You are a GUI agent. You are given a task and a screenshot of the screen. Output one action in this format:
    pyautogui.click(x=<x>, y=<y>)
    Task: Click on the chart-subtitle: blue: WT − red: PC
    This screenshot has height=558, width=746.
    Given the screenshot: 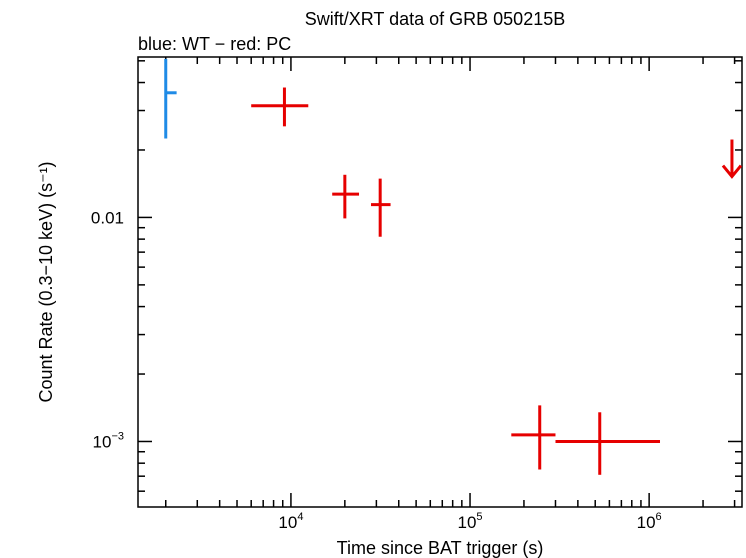 What is the action you would take?
    pyautogui.click(x=214, y=44)
    